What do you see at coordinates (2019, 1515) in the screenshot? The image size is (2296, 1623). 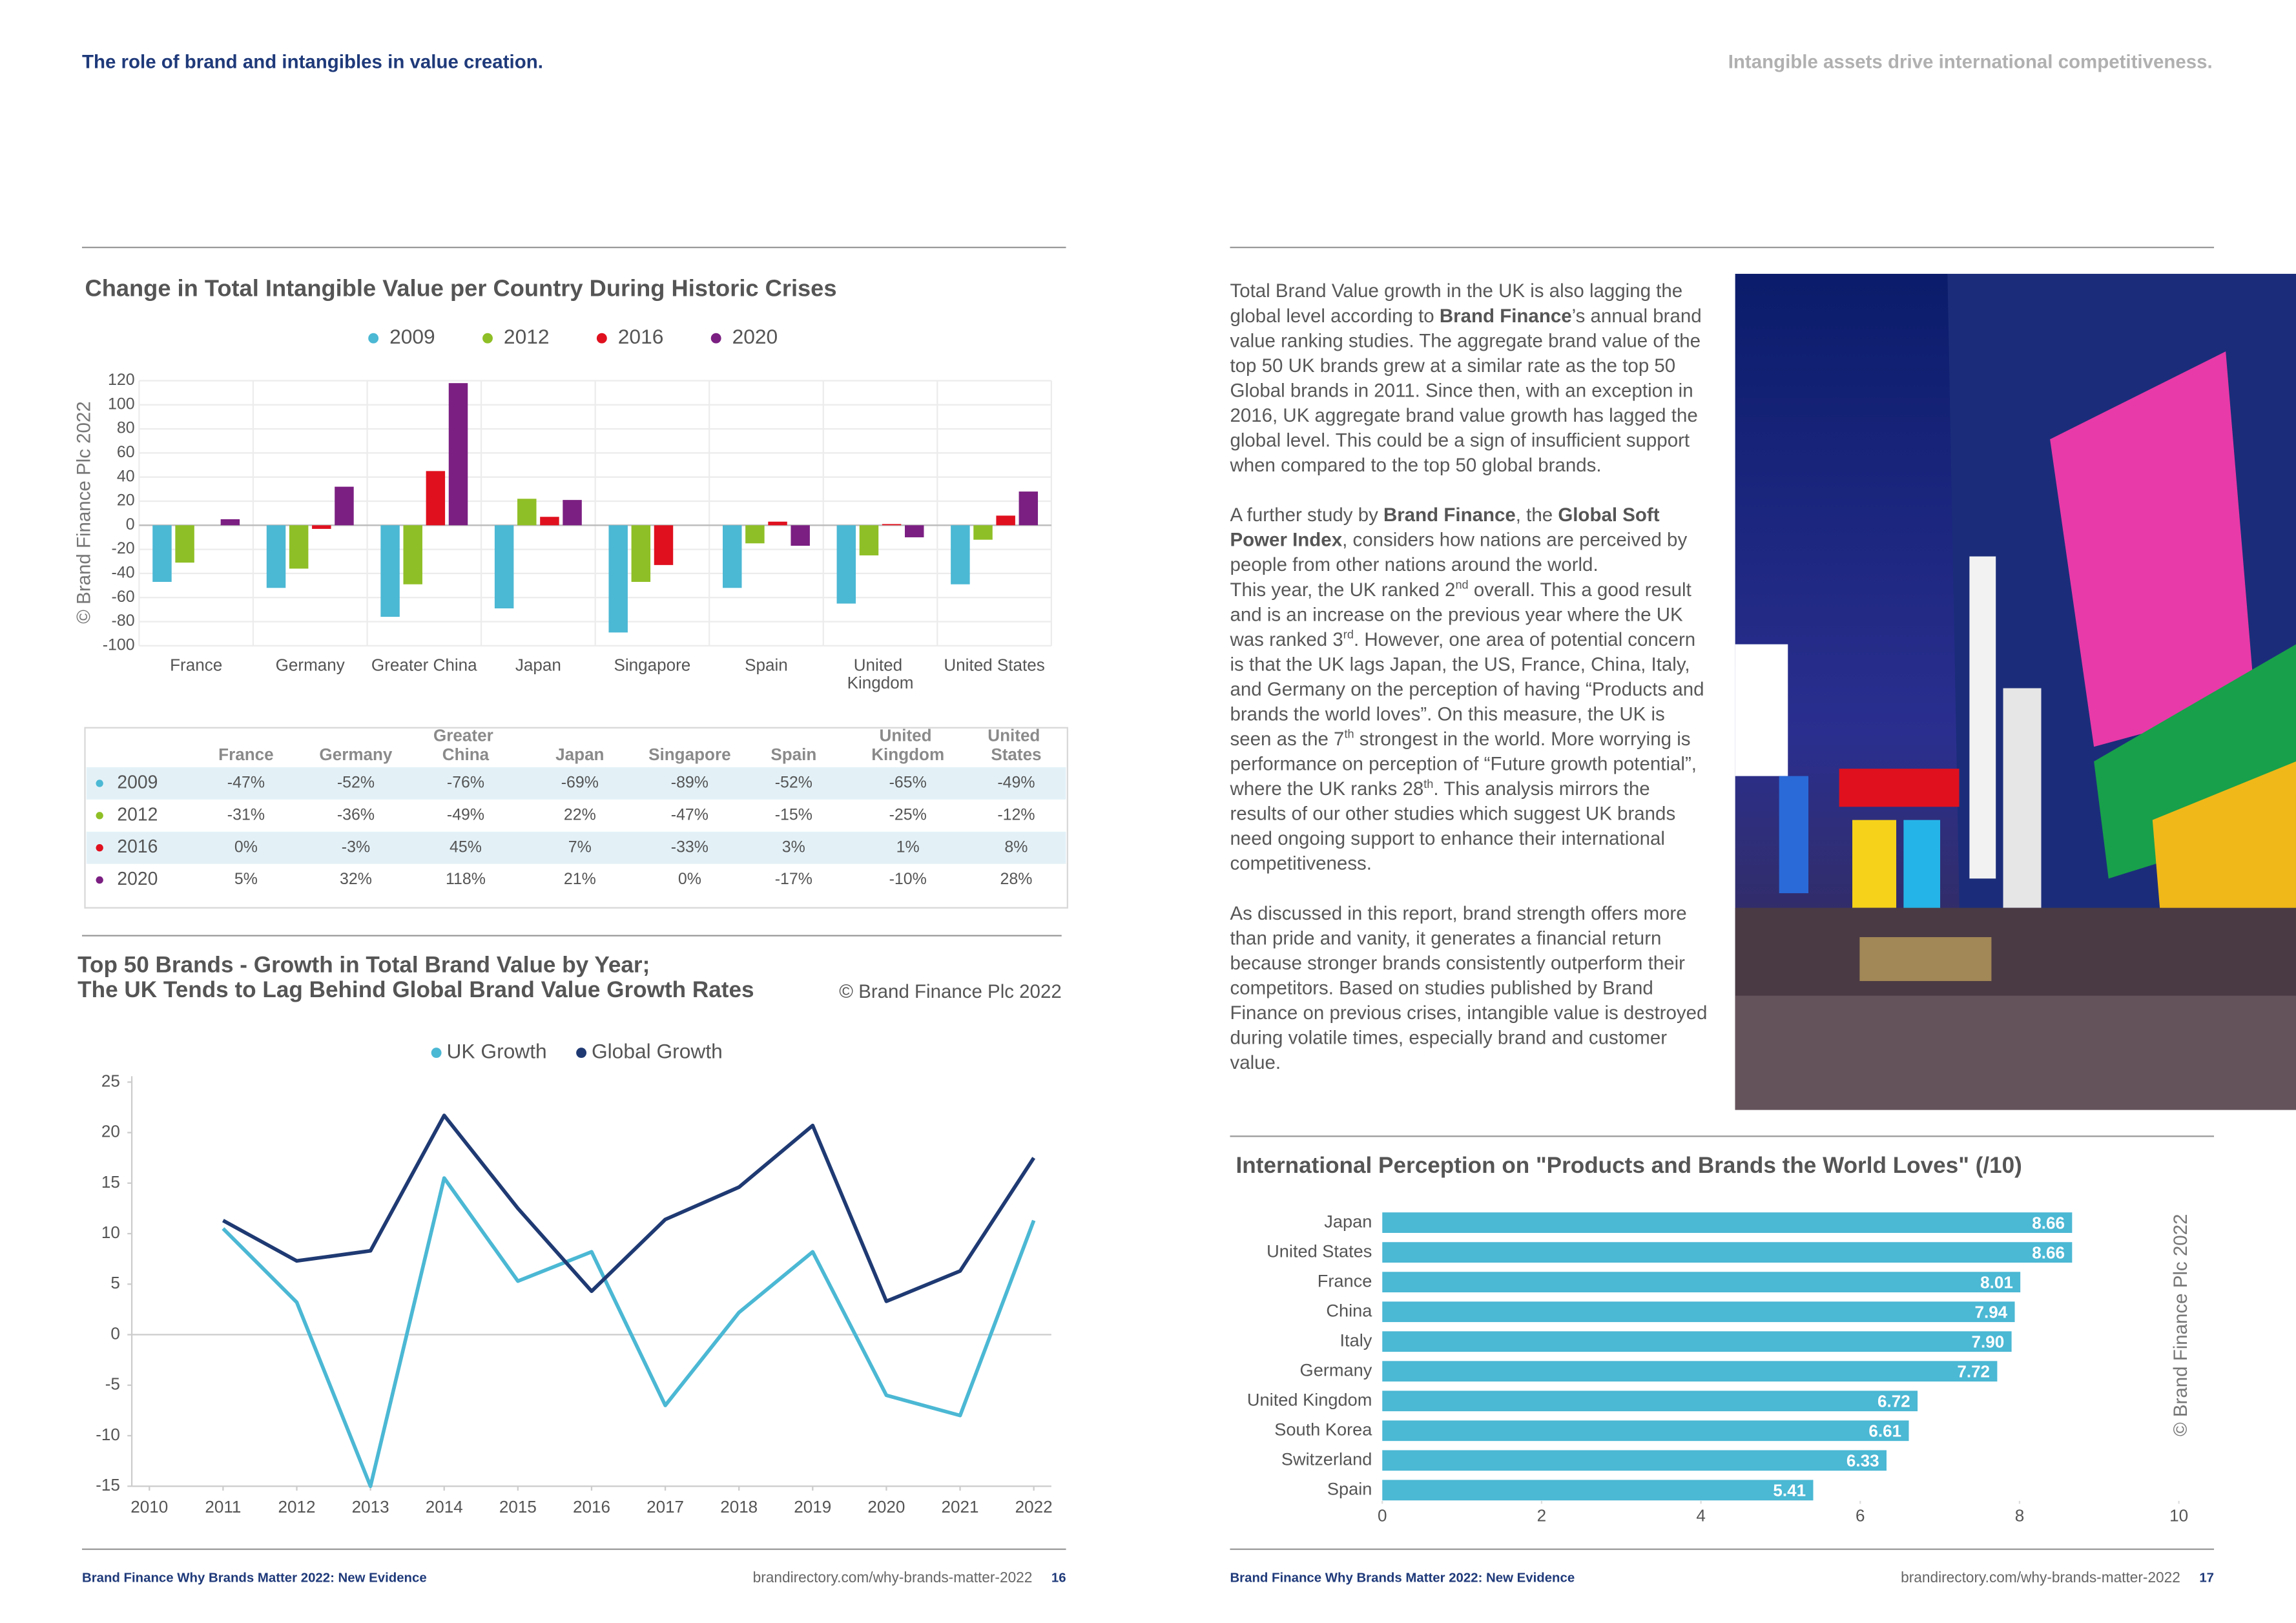 I see `x-tick-label: 8` at bounding box center [2019, 1515].